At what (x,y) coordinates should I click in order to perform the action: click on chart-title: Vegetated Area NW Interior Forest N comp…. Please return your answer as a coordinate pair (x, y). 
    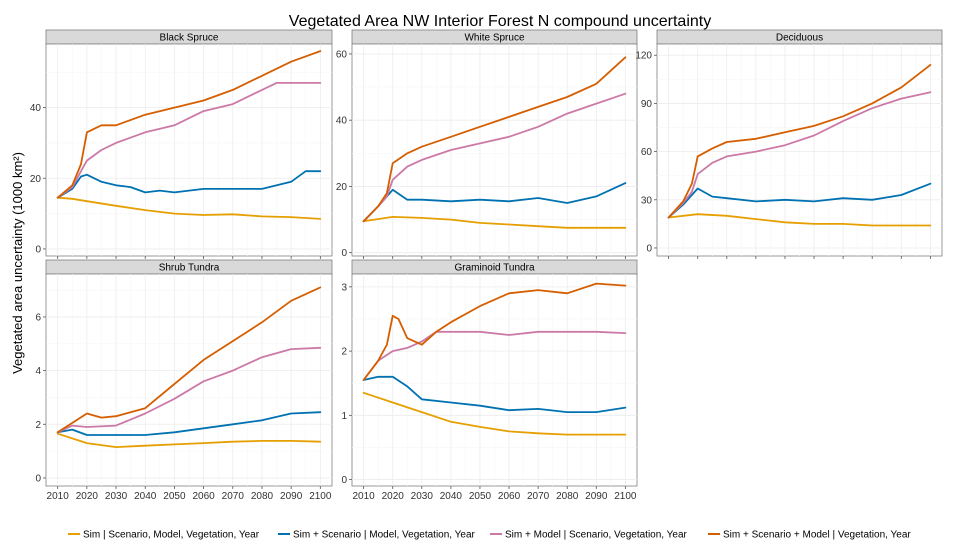
    Looking at the image, I should click on (500, 21).